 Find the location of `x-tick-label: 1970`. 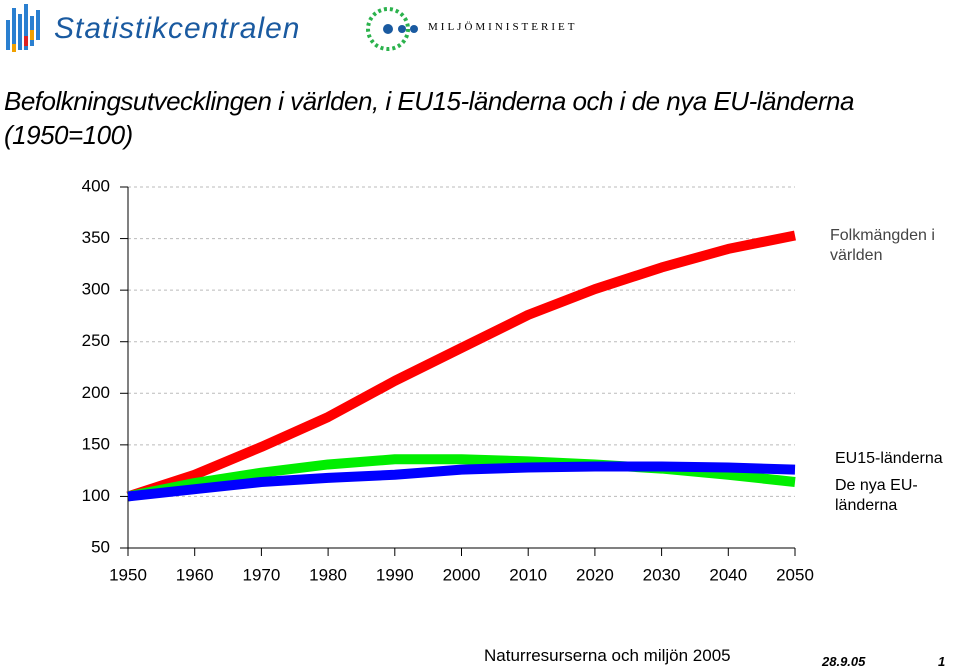

x-tick-label: 1970 is located at coordinates (261, 574).